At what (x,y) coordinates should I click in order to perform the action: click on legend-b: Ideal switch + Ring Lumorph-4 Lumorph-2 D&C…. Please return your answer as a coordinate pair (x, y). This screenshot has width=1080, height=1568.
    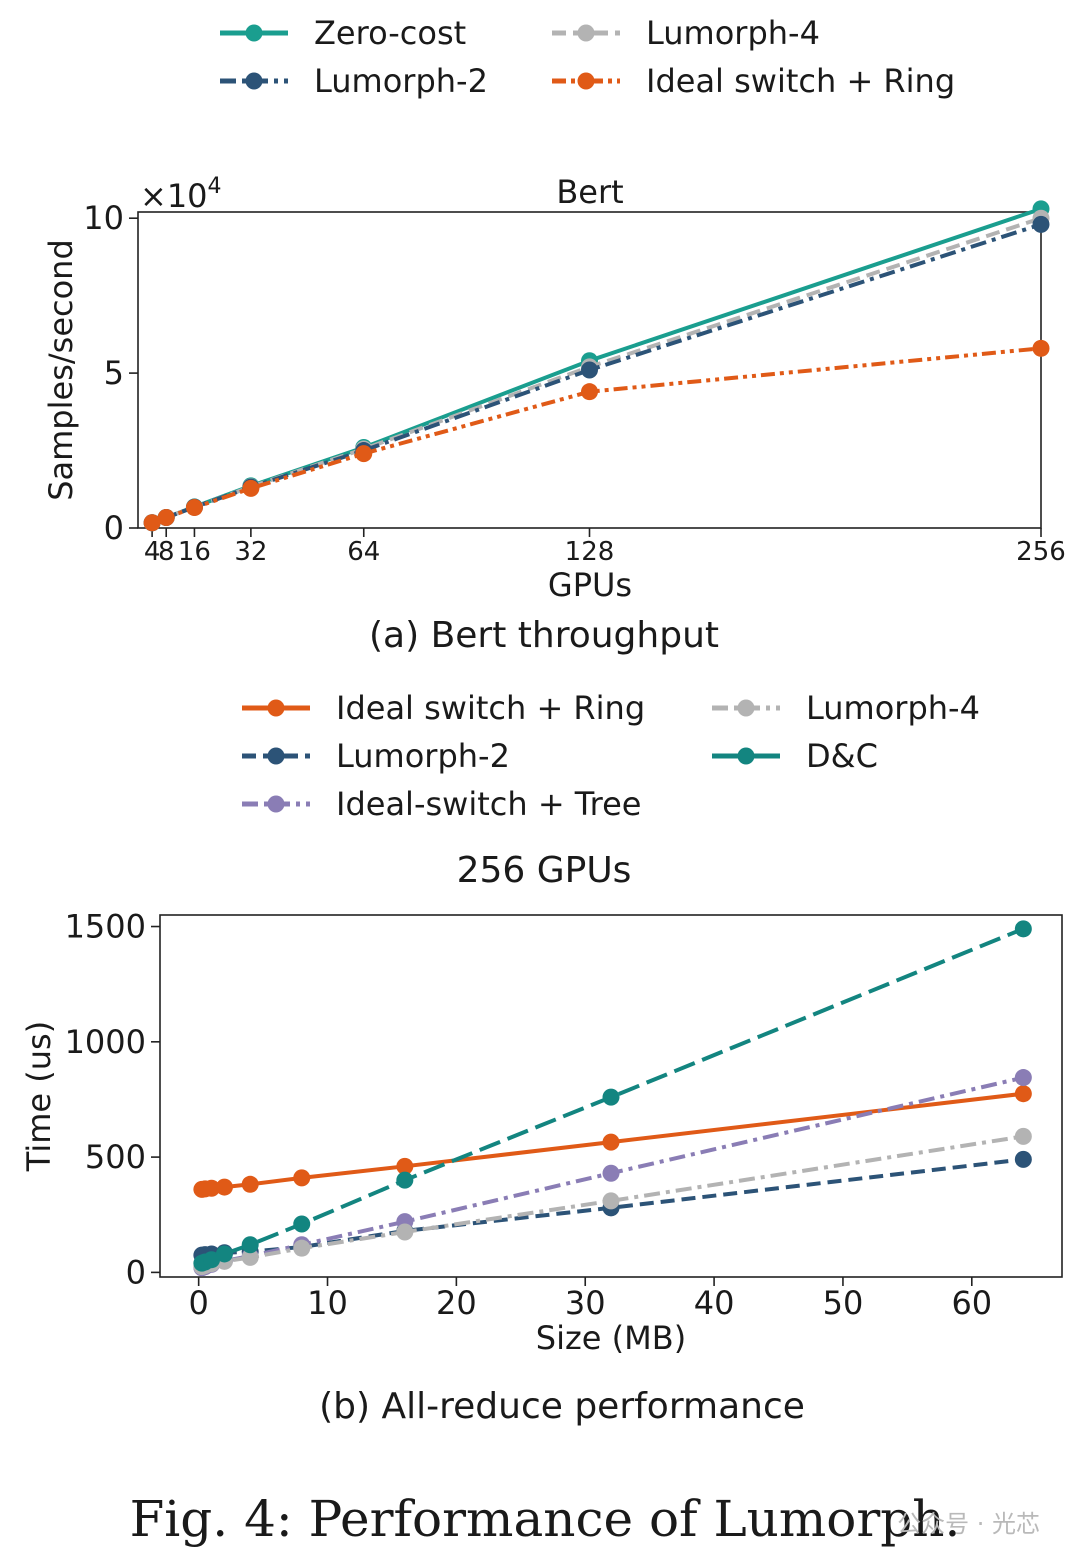
    Looking at the image, I should click on (611, 756).